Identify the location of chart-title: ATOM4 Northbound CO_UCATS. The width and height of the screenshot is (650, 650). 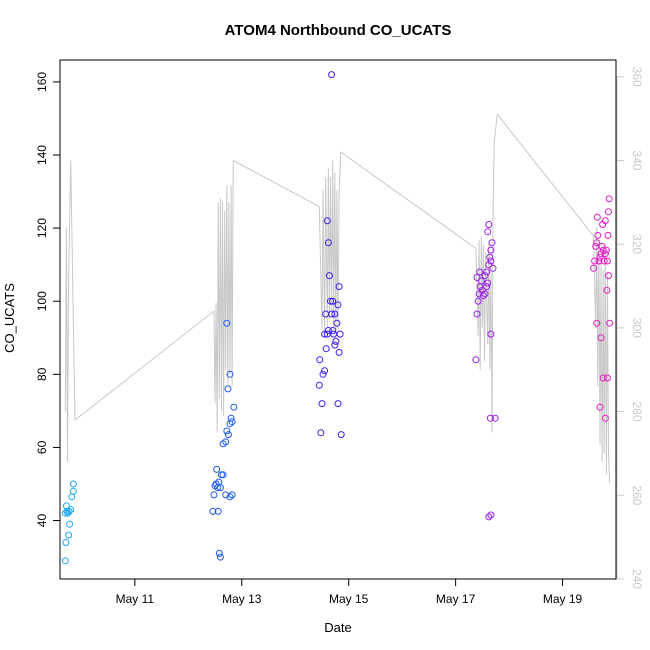
(338, 30).